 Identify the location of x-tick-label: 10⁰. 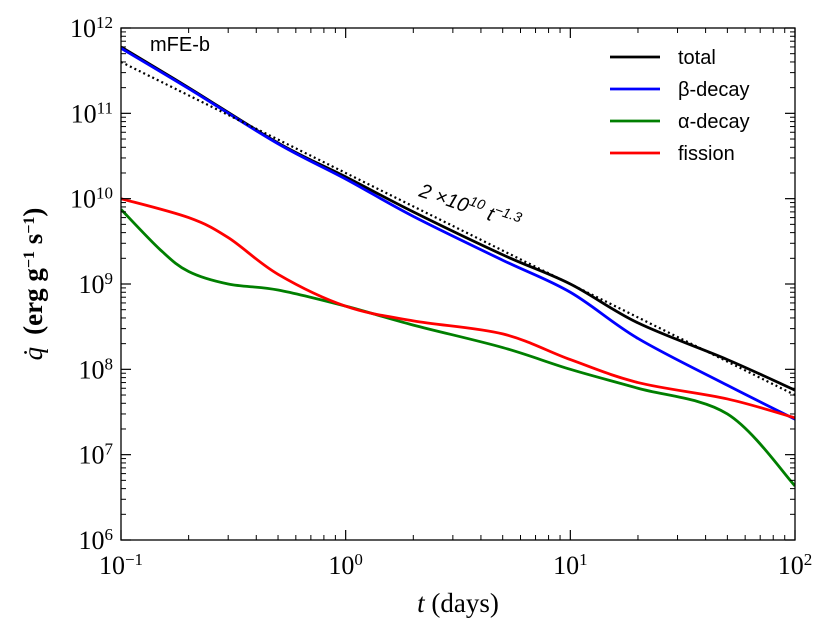
(345, 565).